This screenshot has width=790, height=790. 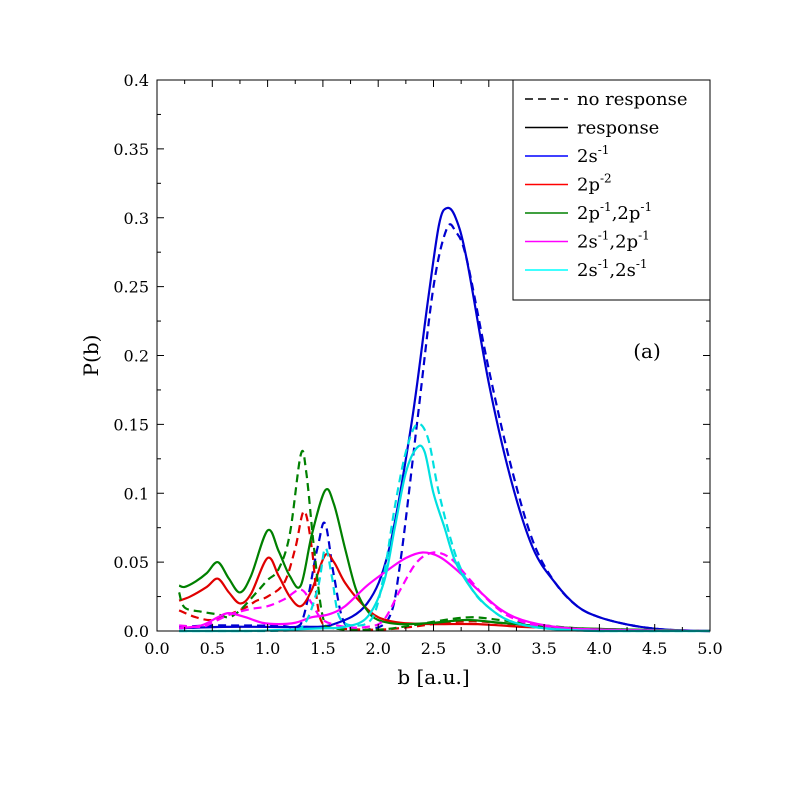 What do you see at coordinates (267, 648) in the screenshot?
I see `x-tick-label: 1.0` at bounding box center [267, 648].